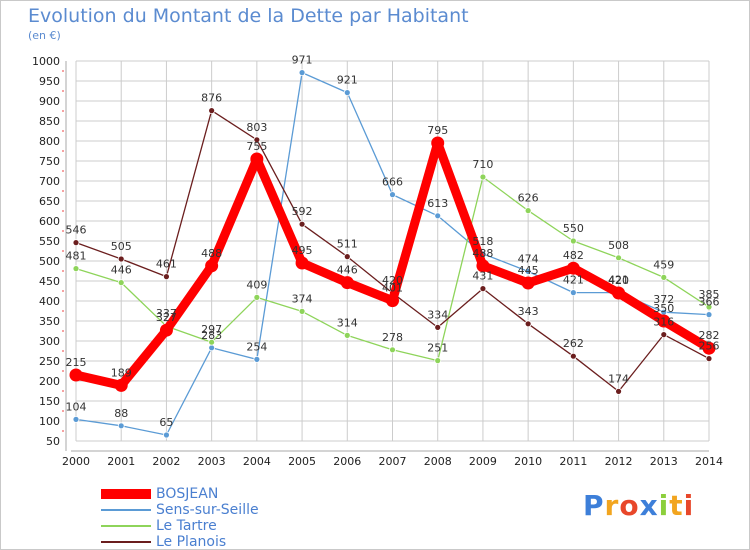  Describe the element at coordinates (483, 177) in the screenshot. I see `data-point-le-tartre-2009` at that location.